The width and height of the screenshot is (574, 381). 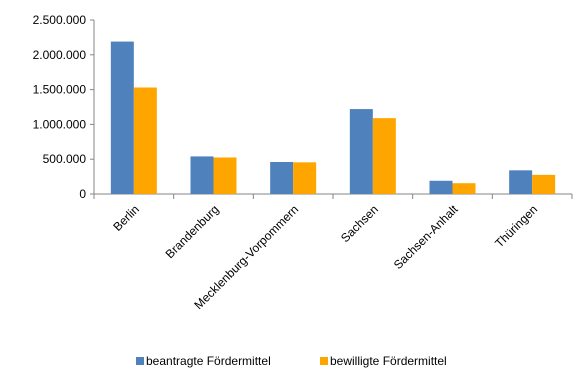 What do you see at coordinates (82, 194) in the screenshot?
I see `y-tick-label: 0` at bounding box center [82, 194].